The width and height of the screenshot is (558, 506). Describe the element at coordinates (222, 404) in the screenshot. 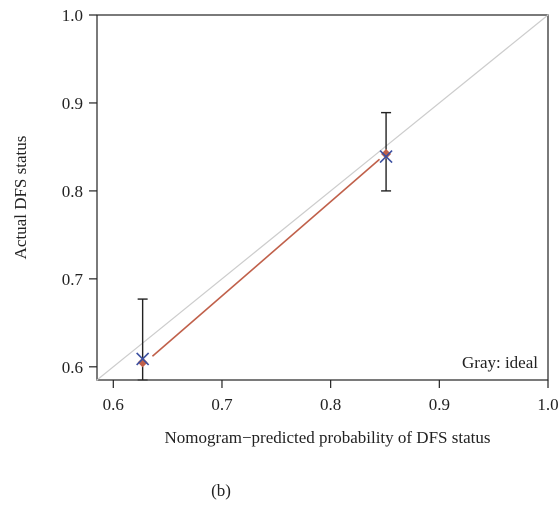

I see `x-tick-label: 0.7` at that location.